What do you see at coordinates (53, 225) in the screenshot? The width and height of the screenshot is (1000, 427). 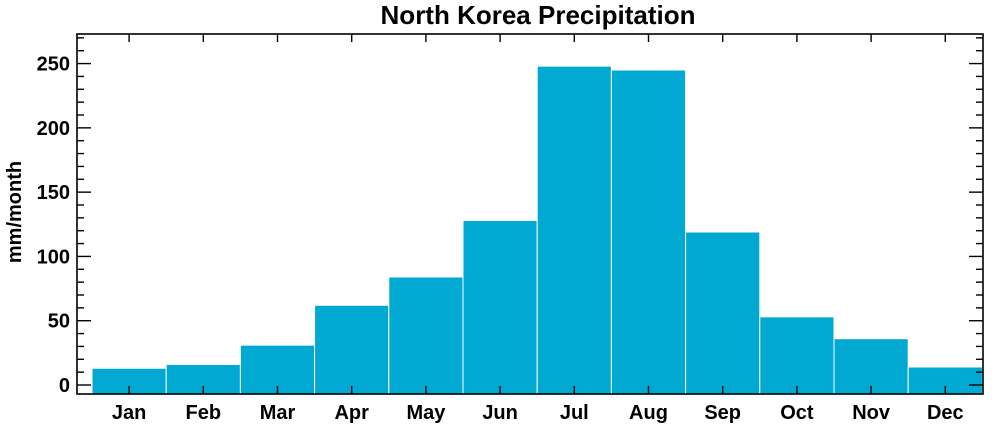 I see `y-tick-labels: 0 50 100 150 200 250` at bounding box center [53, 225].